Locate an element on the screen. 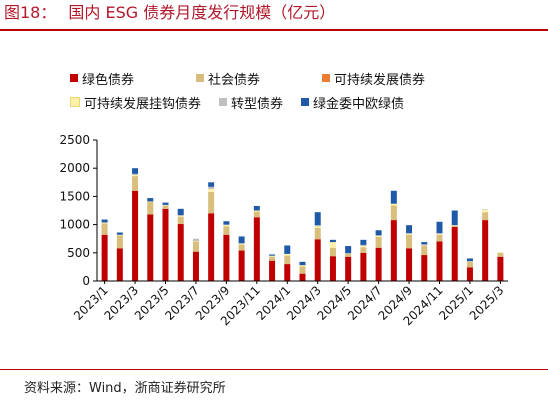 Image resolution: width=548 pixels, height=402 pixels. figure-caption: 国内 ESG 债券月度发行规模（亿元） is located at coordinates (202, 12).